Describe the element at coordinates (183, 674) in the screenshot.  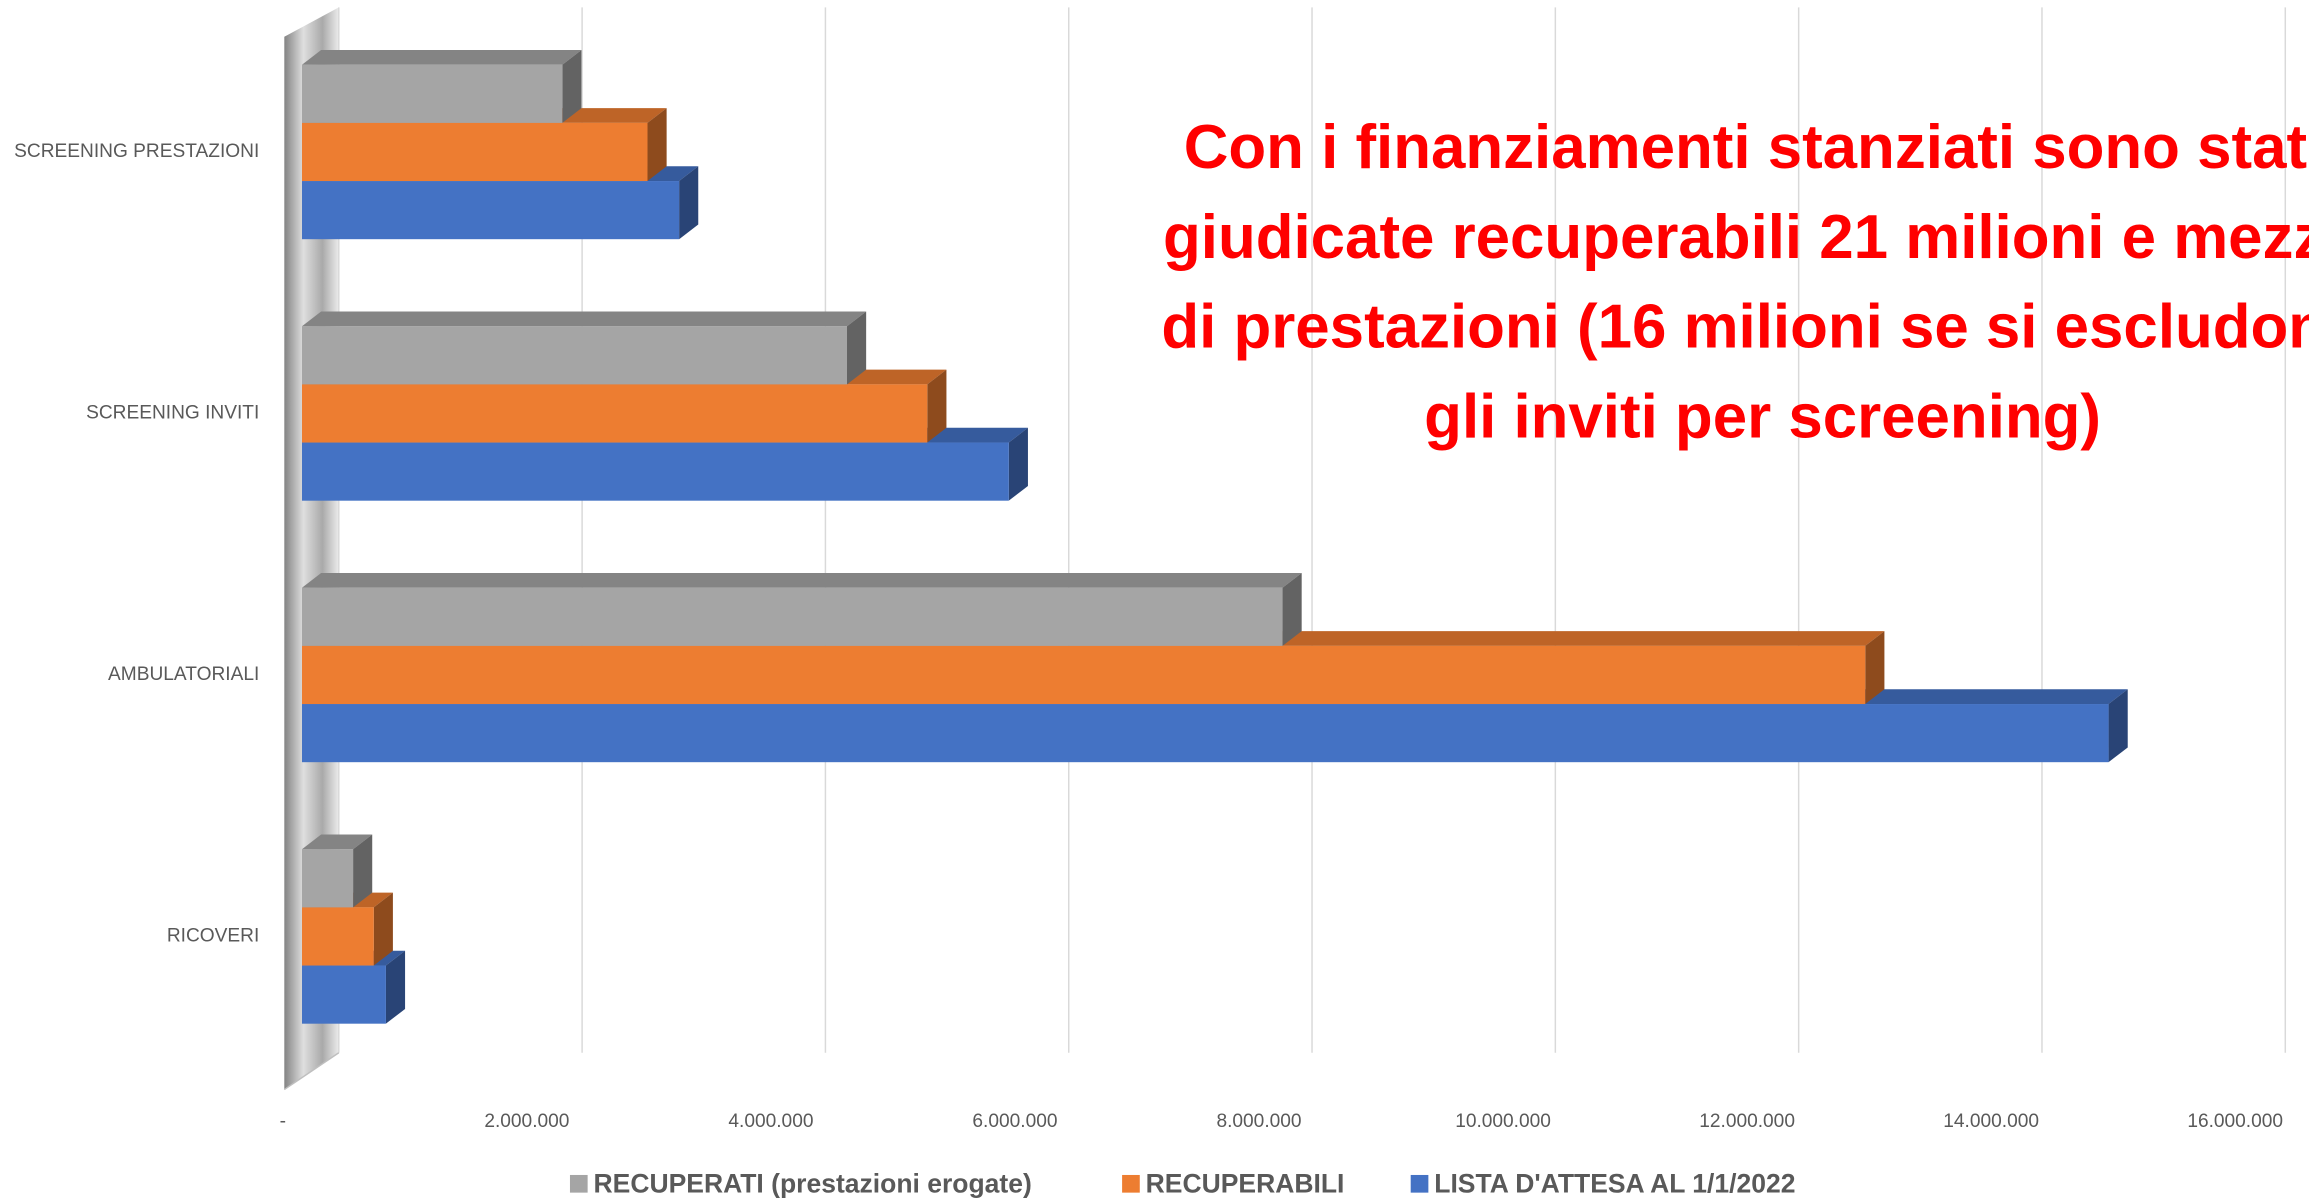
I see `category-label: AMBULATORIALI` at that location.